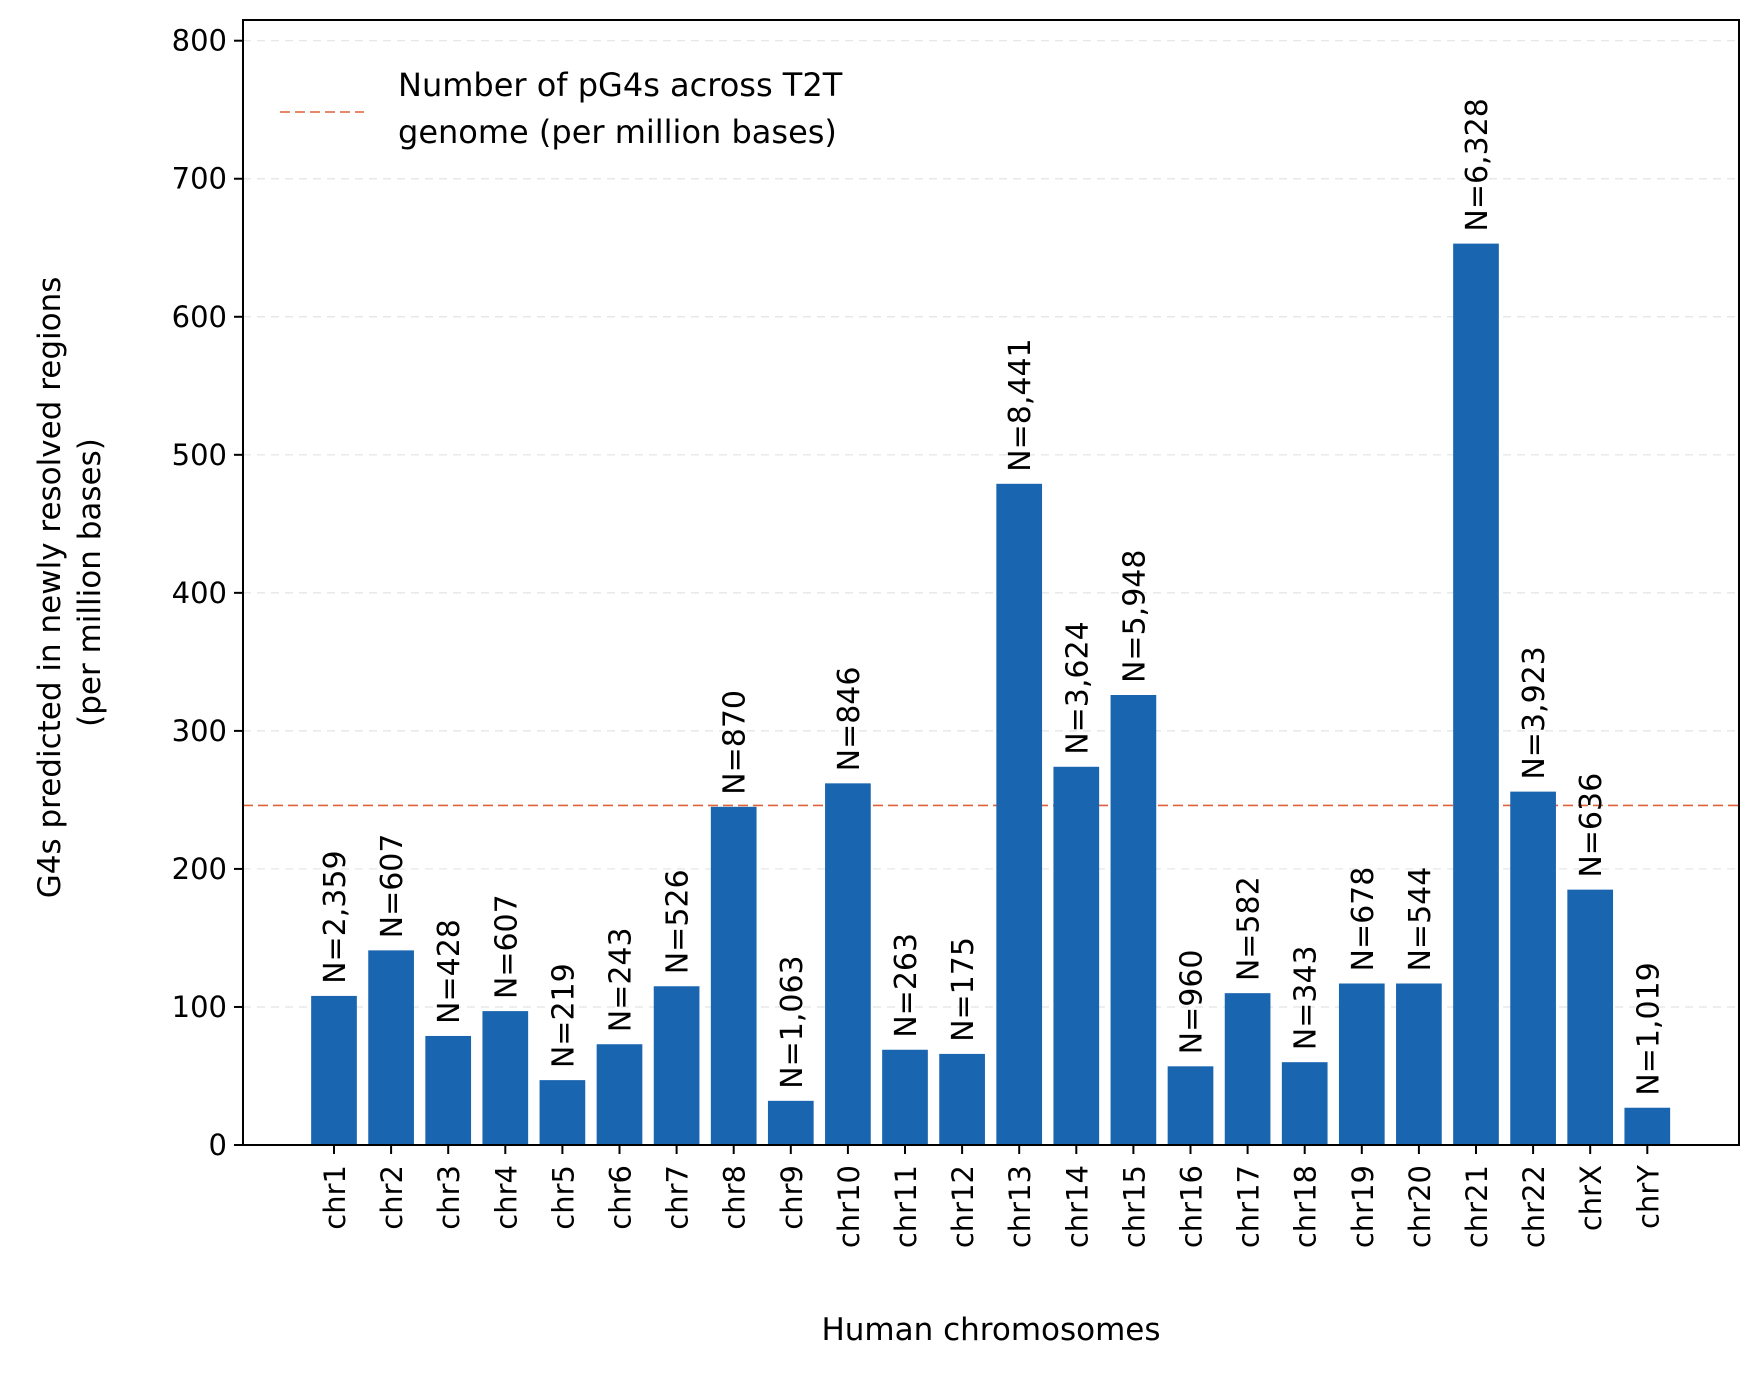 The height and width of the screenshot is (1374, 1759). Describe the element at coordinates (962, 1099) in the screenshot. I see `bar-chr12` at that location.